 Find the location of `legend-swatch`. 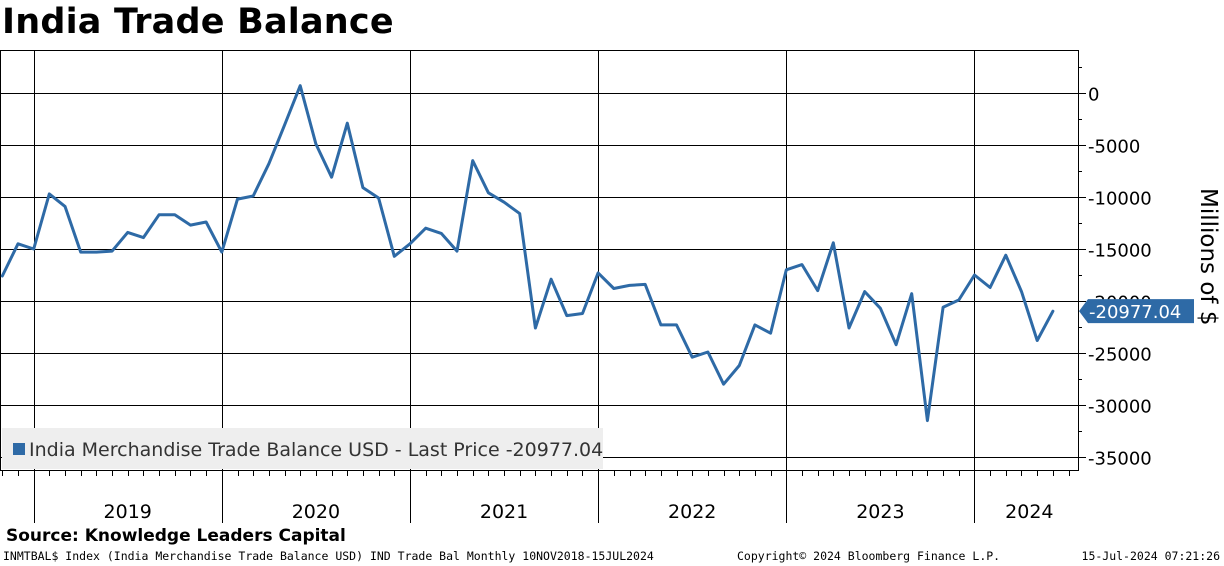

legend-swatch is located at coordinates (19, 449).